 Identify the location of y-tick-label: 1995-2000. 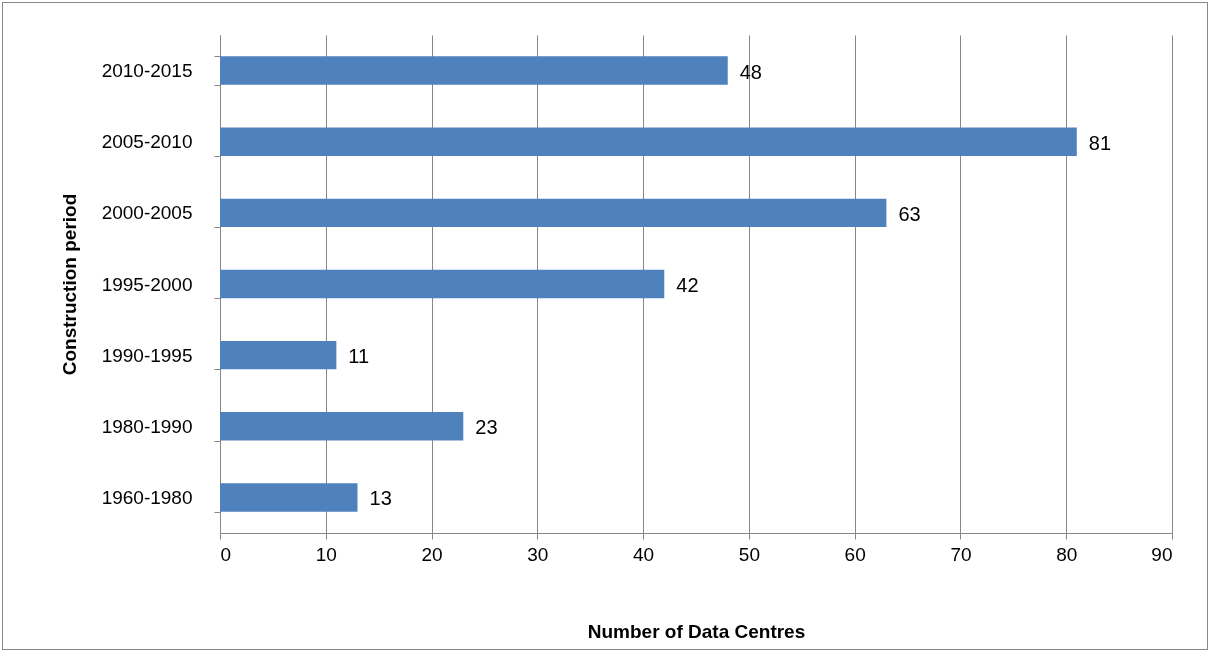
(147, 284).